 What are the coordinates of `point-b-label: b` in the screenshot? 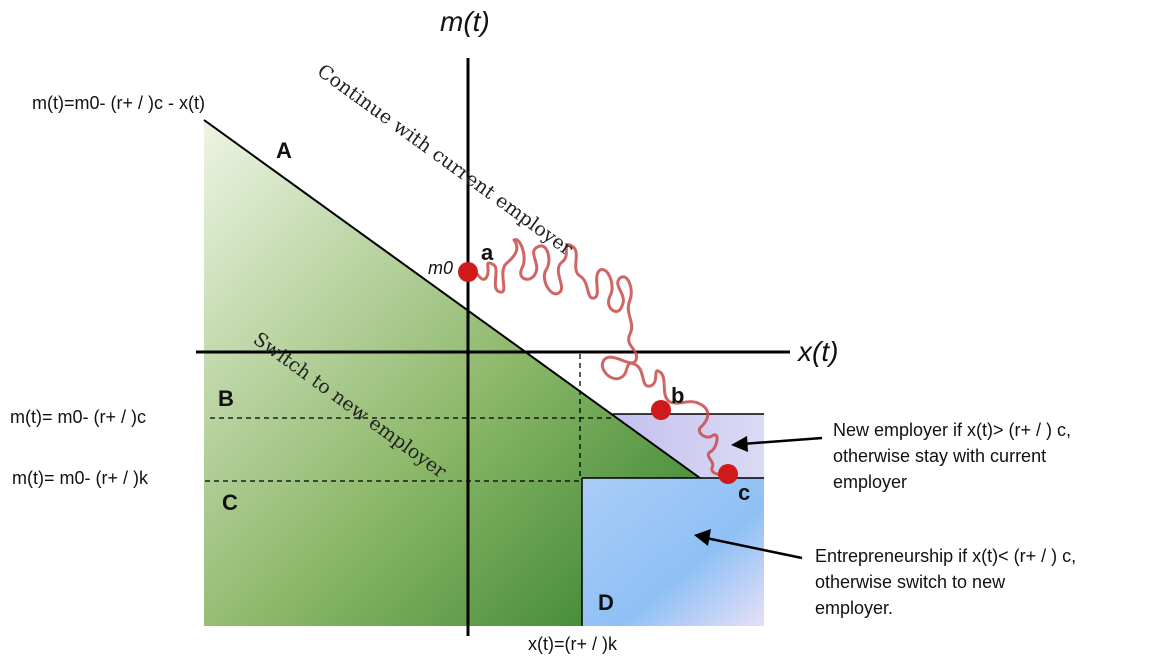 It's located at (678, 395).